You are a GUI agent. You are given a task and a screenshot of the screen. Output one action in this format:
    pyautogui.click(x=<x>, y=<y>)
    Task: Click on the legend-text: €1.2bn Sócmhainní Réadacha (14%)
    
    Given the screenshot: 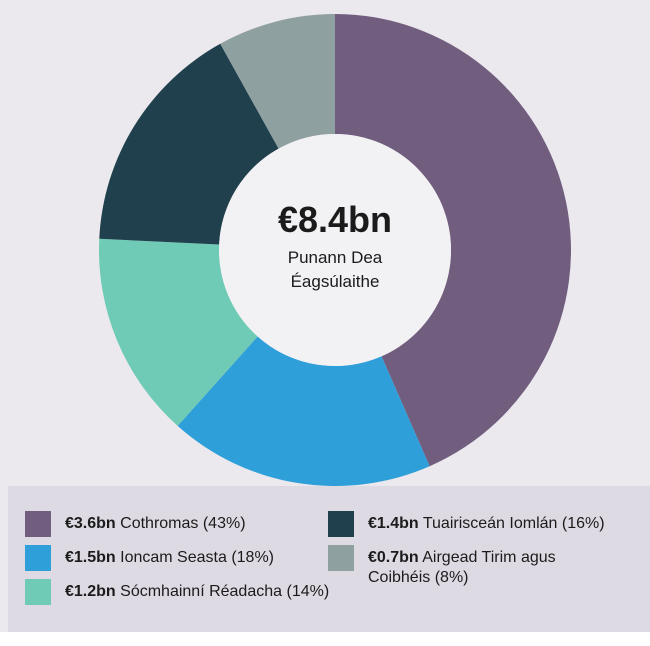 What is the action you would take?
    pyautogui.click(x=197, y=593)
    